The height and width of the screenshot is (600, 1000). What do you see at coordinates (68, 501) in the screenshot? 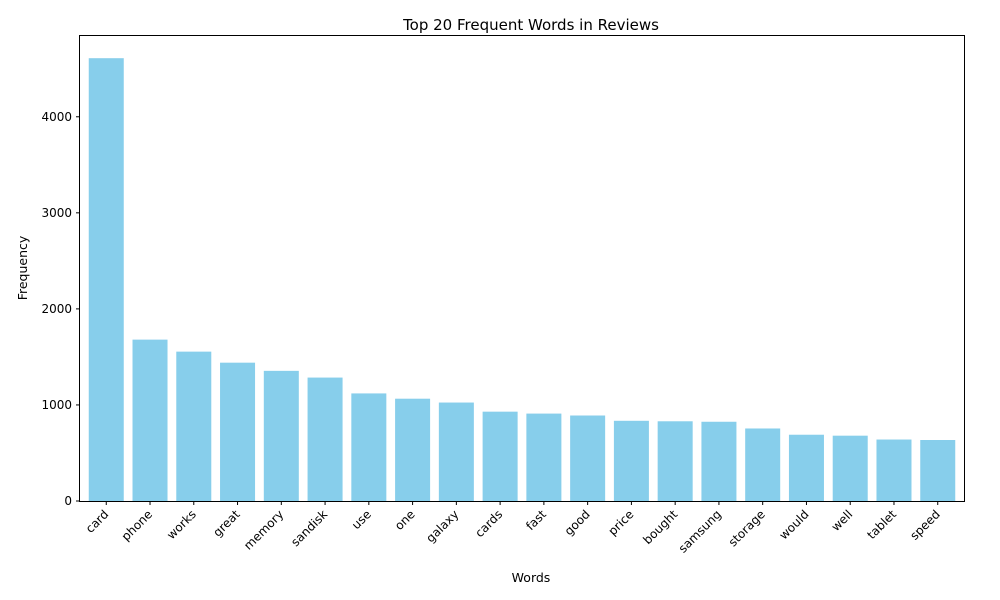
I see `y-tick-label-0: 0` at bounding box center [68, 501].